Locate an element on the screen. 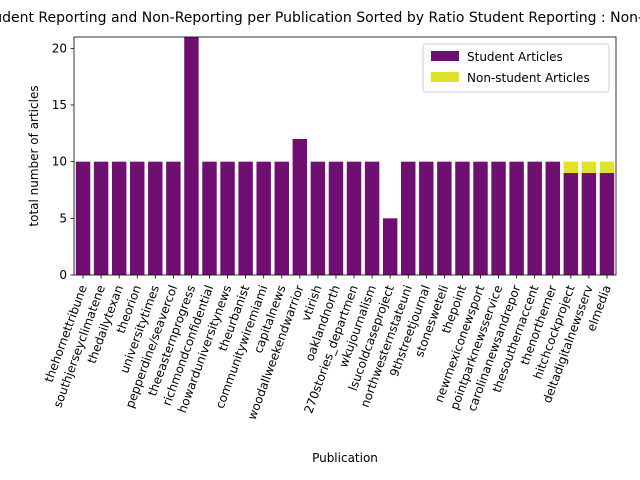 This screenshot has height=480, width=640. bar-student-woodallweekendwarrior is located at coordinates (300, 207).